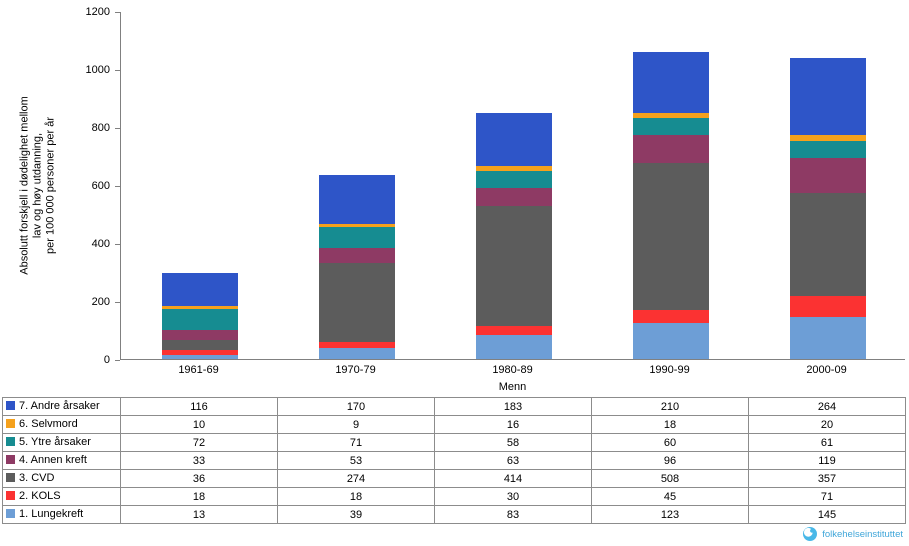 The width and height of the screenshot is (909, 546). I want to click on legend-label: 4. Annen kreft, so click(53, 459).